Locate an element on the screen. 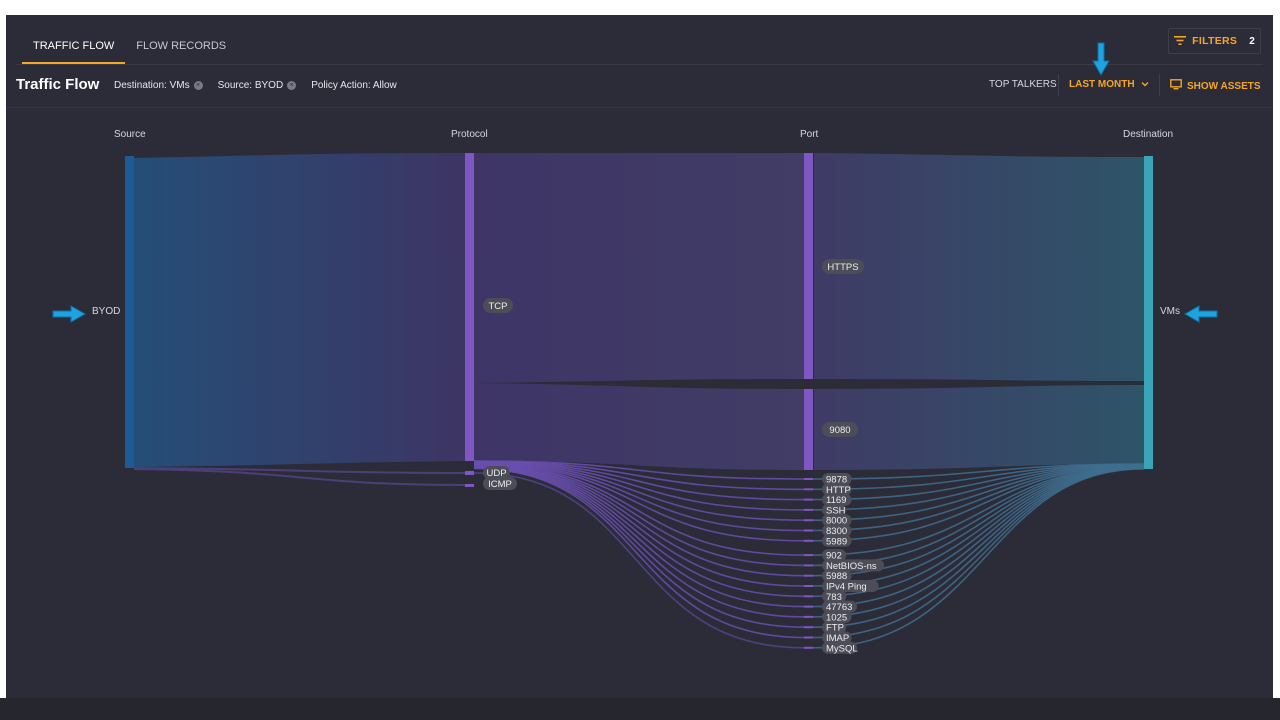  port-label: NetBIOS-ns is located at coordinates (851, 566).